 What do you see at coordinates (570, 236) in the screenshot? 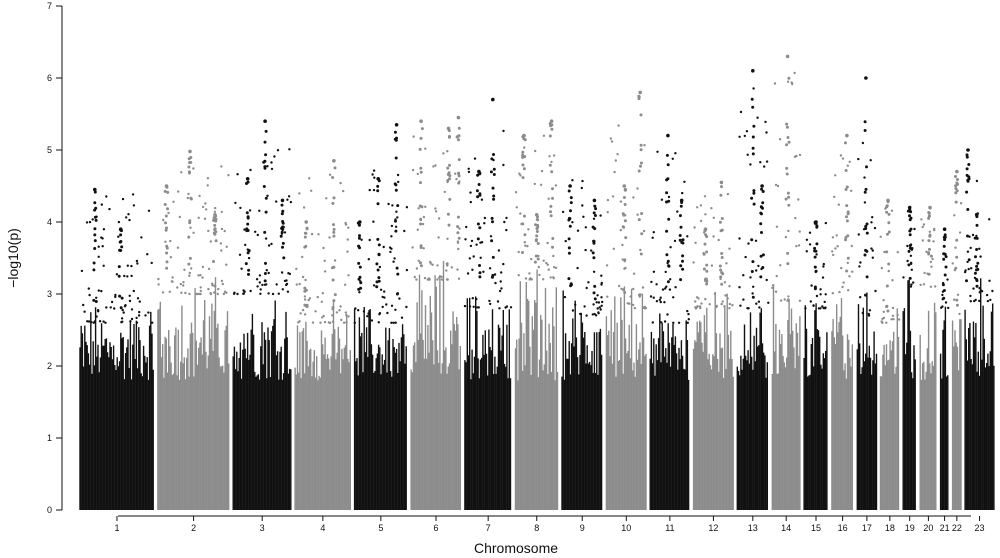
I see `peak-chr9` at bounding box center [570, 236].